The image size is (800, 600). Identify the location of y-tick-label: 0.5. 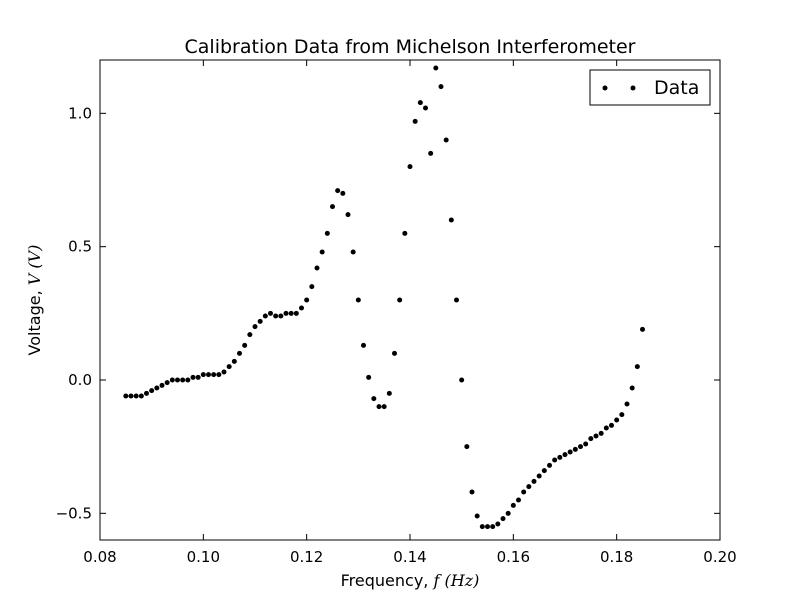
(80, 247).